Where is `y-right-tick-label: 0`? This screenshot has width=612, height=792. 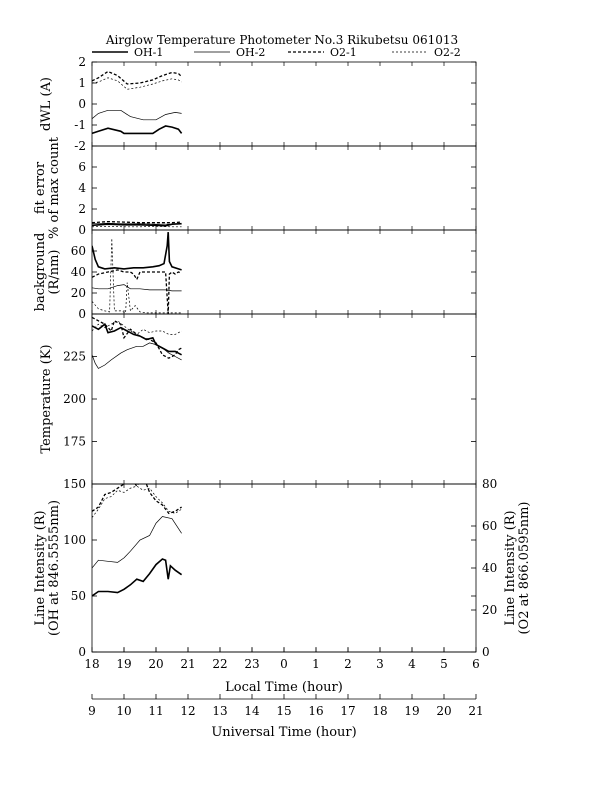 y-right-tick-label: 0 is located at coordinates (486, 652).